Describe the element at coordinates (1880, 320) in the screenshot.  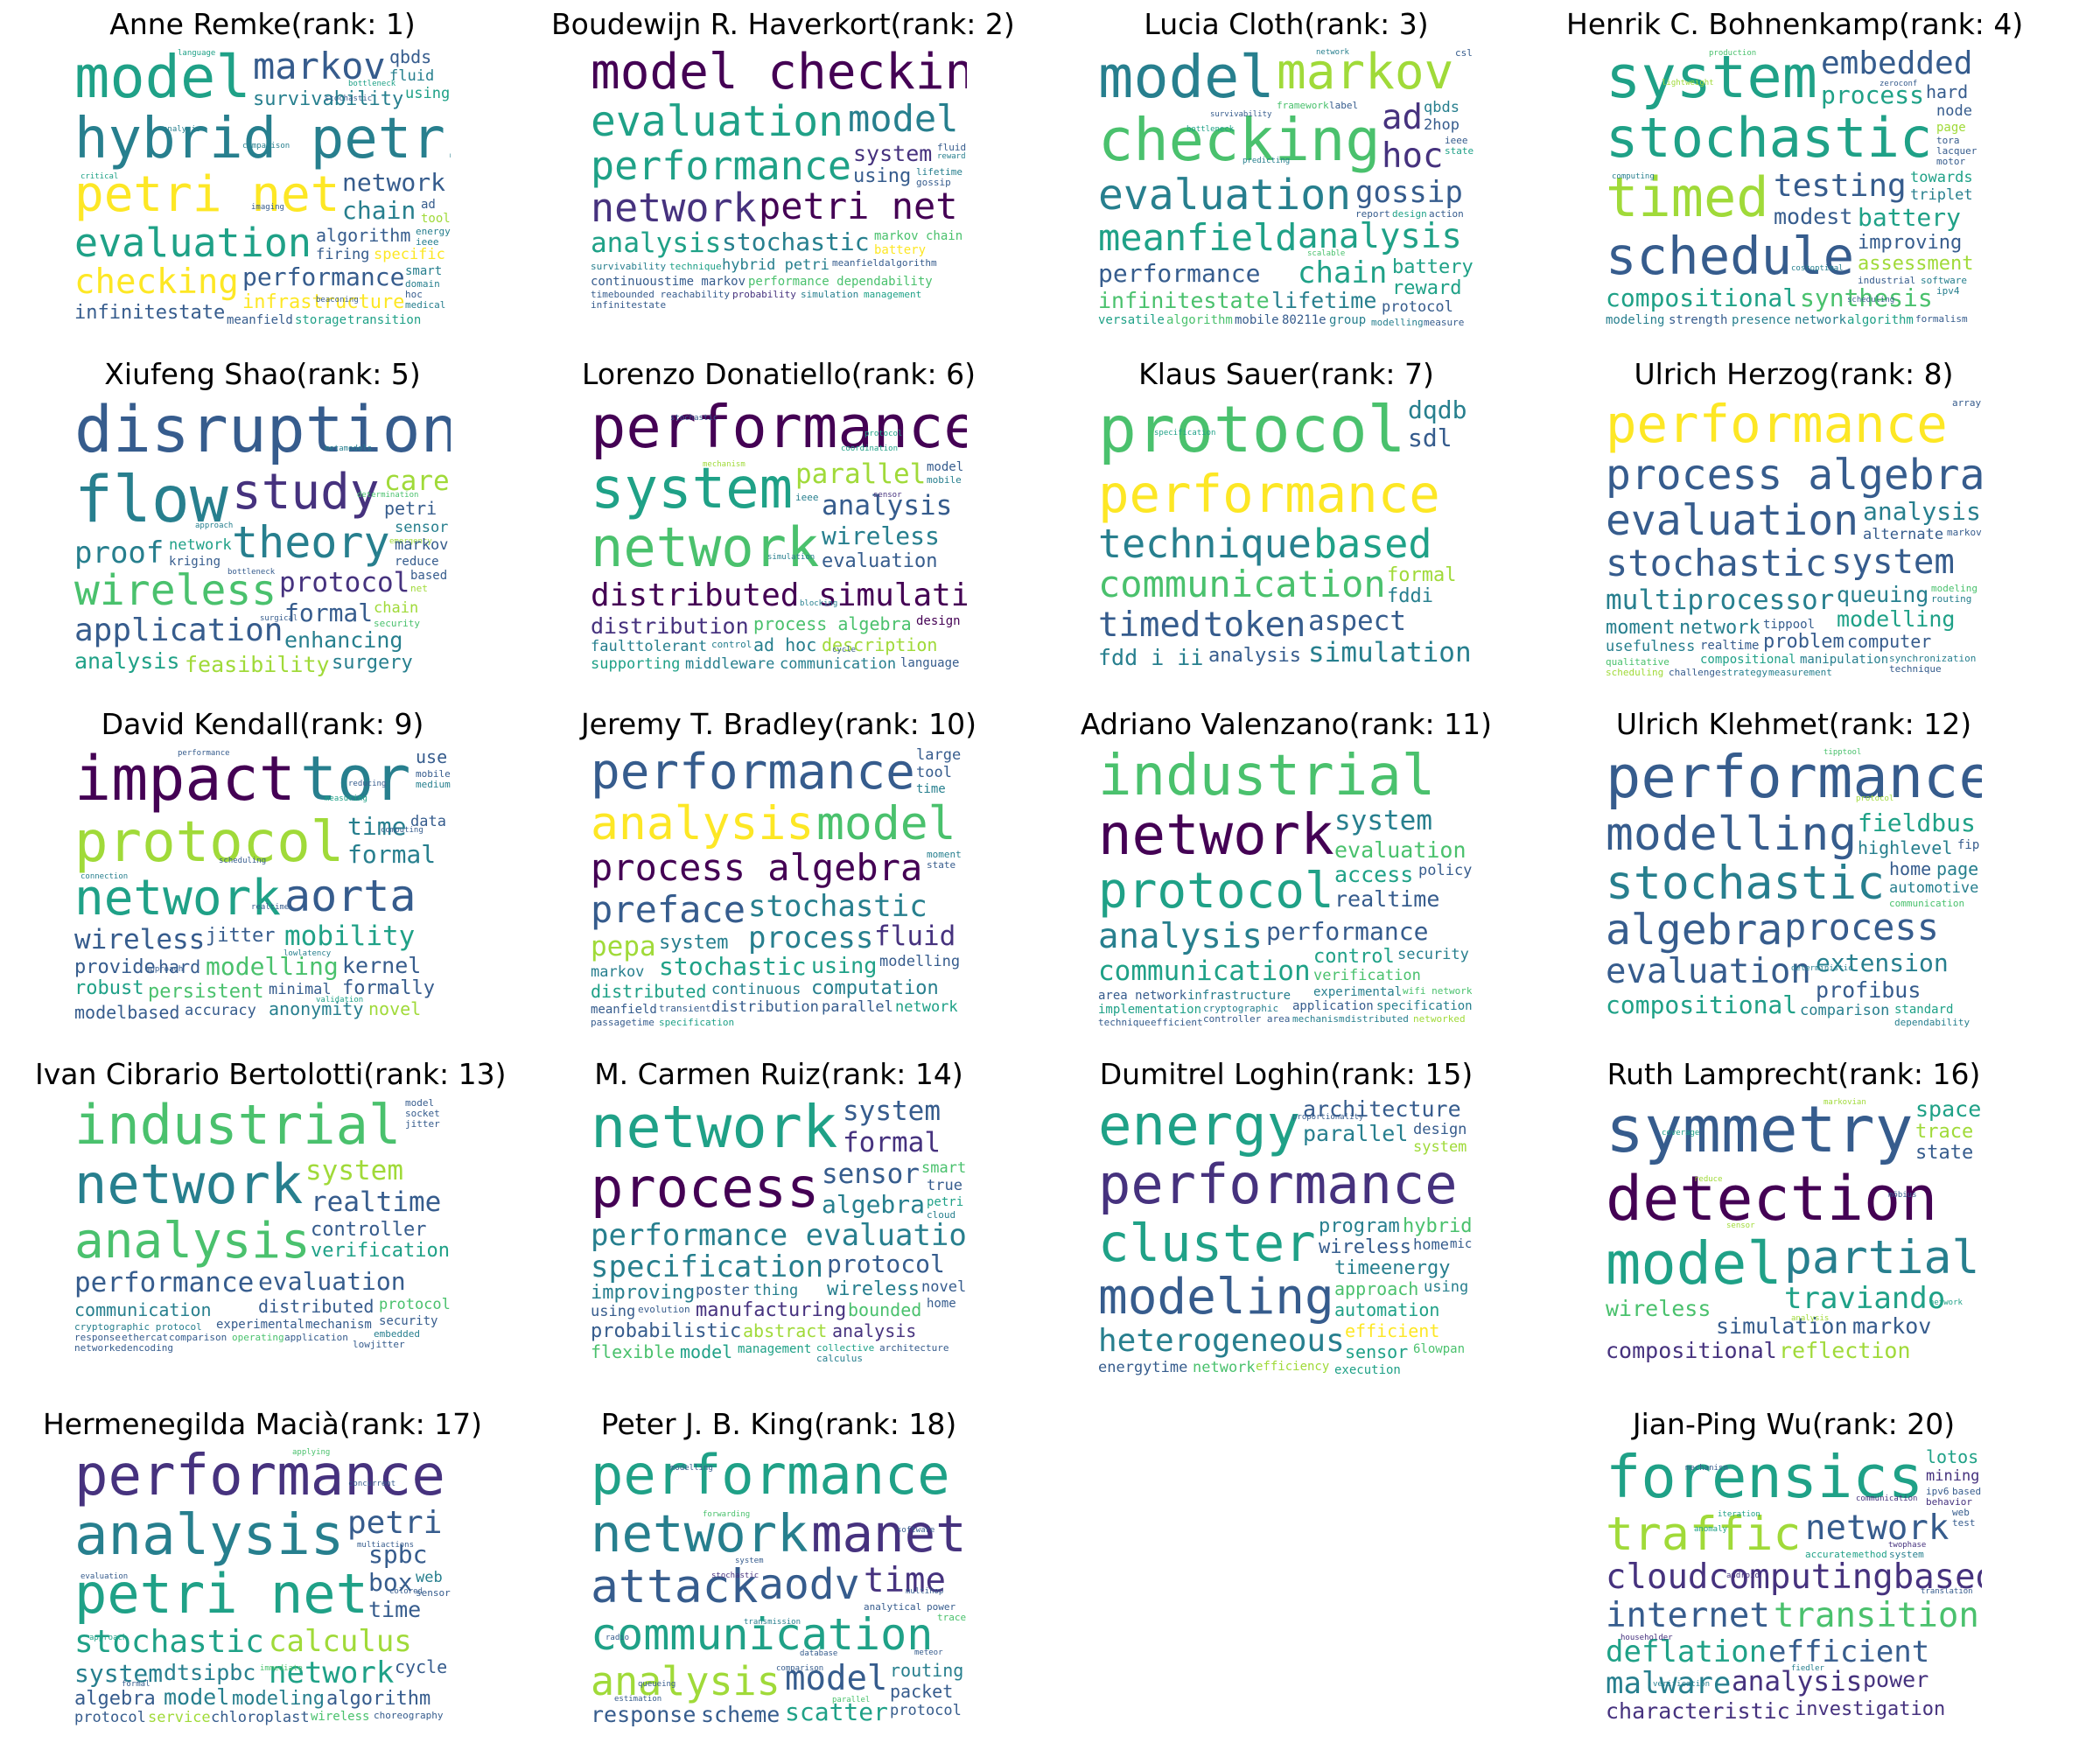
I see `cloud-word: algorithm` at that location.